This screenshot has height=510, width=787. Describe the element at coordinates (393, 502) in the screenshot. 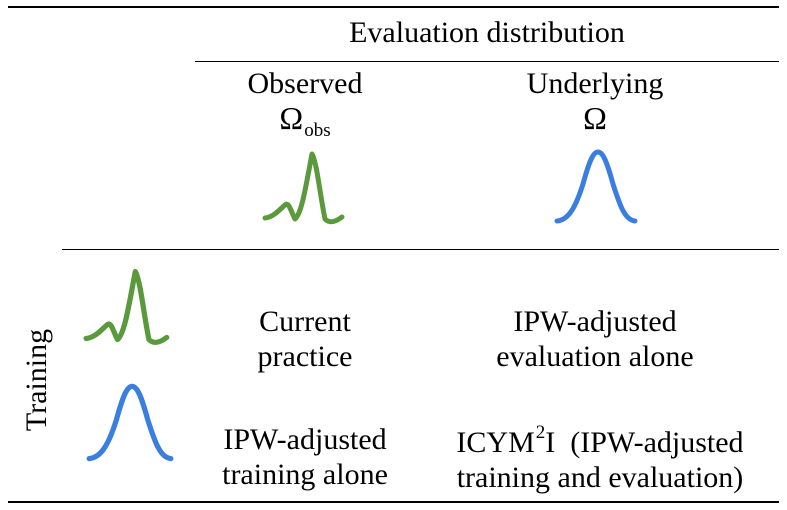

I see `bottom-rule` at that location.